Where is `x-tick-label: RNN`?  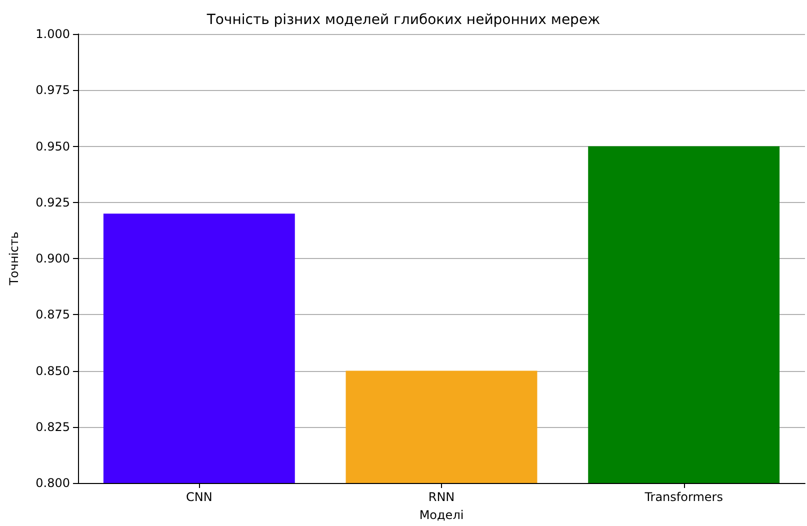
x-tick-label: RNN is located at coordinates (441, 497).